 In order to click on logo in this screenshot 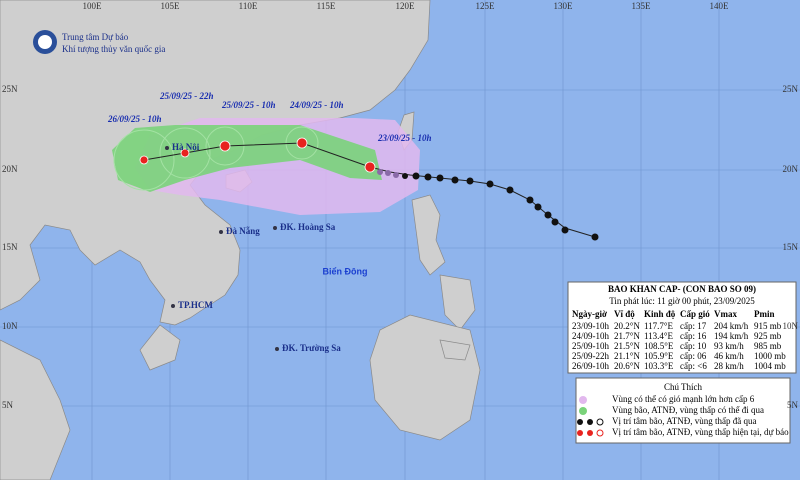, I will do `click(45, 42)`.